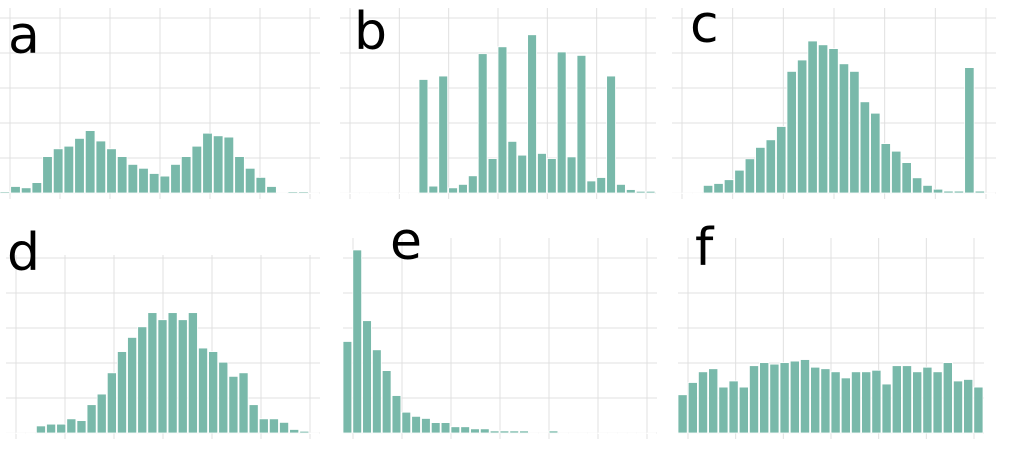 This screenshot has width=1010, height=451. I want to click on panel-label-c: c, so click(704, 27).